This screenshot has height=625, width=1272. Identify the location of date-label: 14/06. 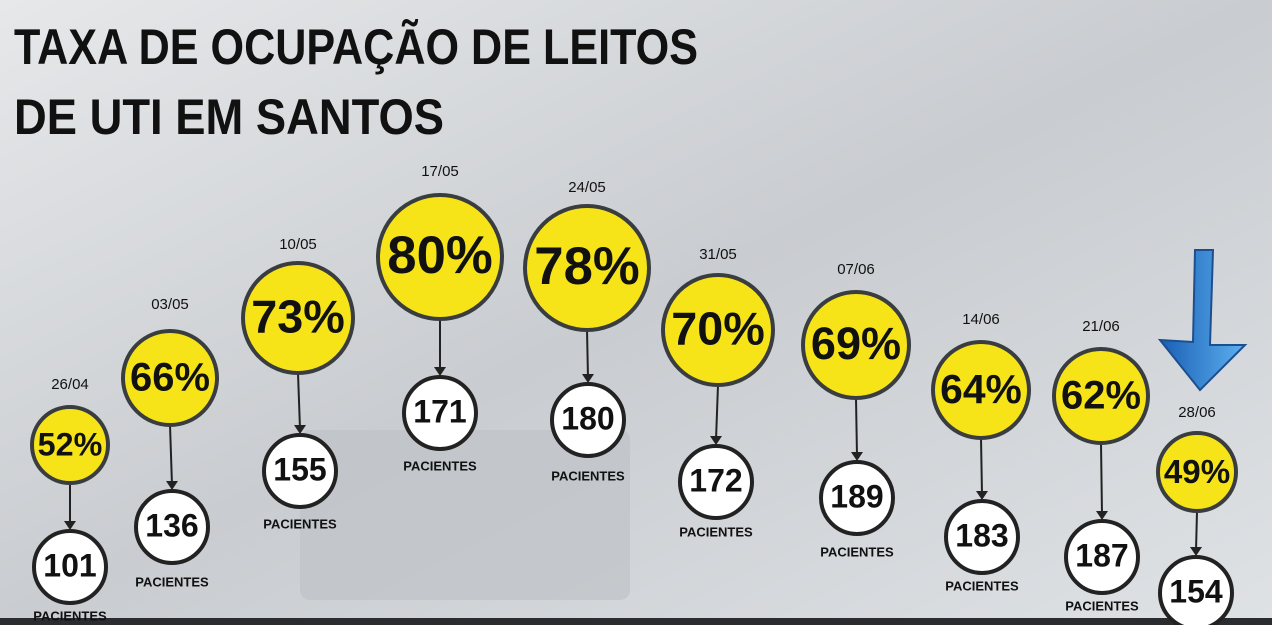
(981, 319).